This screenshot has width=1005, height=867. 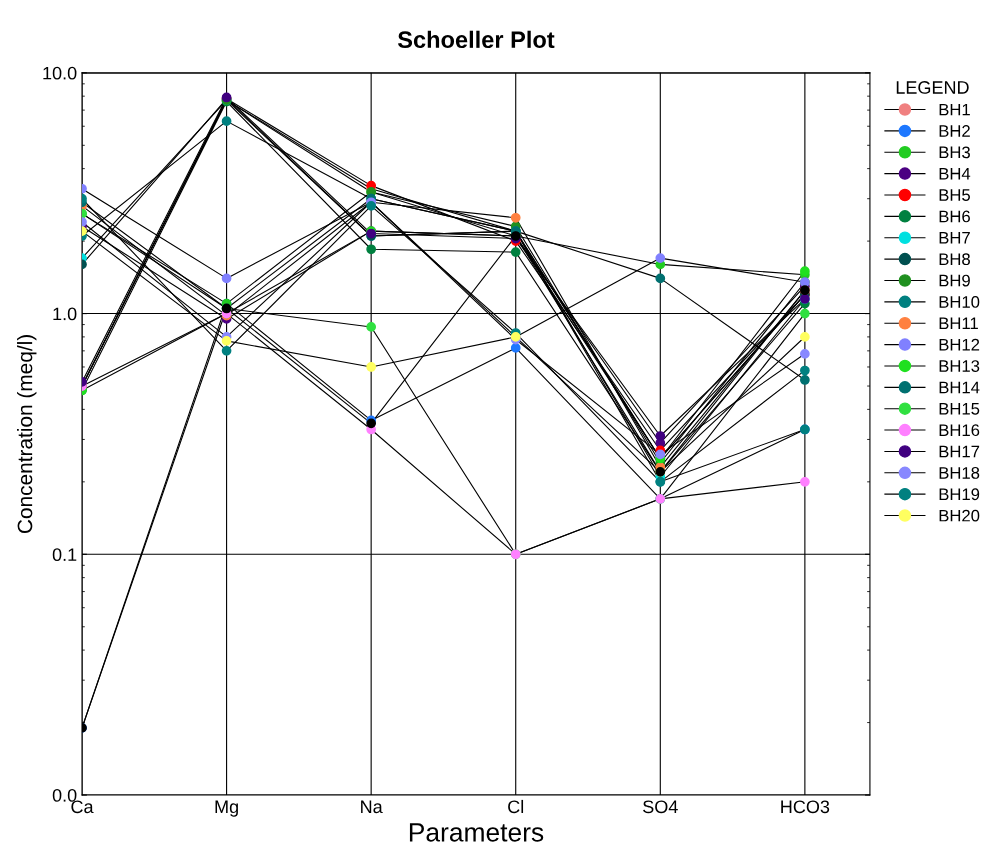 I want to click on x-tick-label: Mg, so click(x=226, y=808).